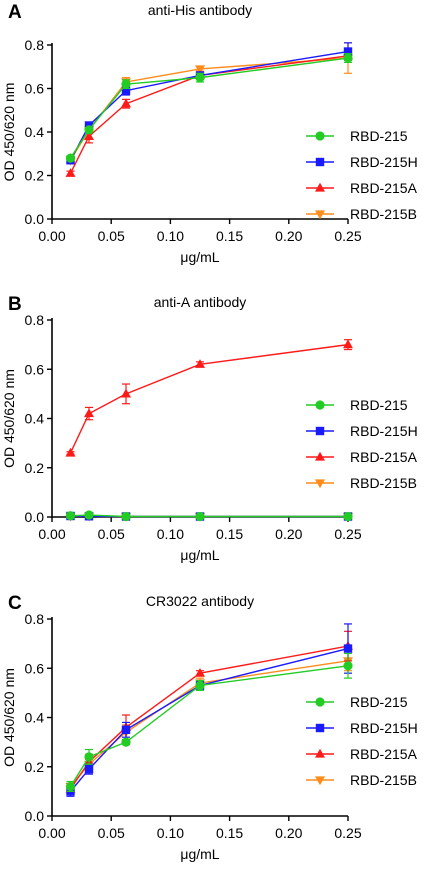  Describe the element at coordinates (15, 304) in the screenshot. I see `panel-letter: B` at that location.